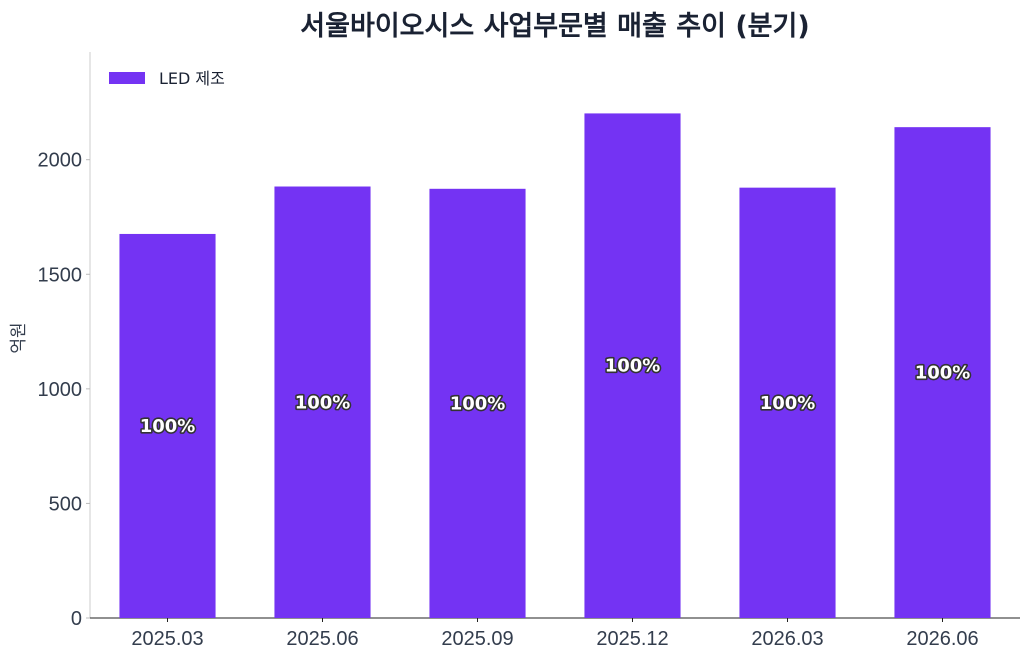 The width and height of the screenshot is (1030, 660). What do you see at coordinates (60, 390) in the screenshot?
I see `y-tick-label: 1000` at bounding box center [60, 390].